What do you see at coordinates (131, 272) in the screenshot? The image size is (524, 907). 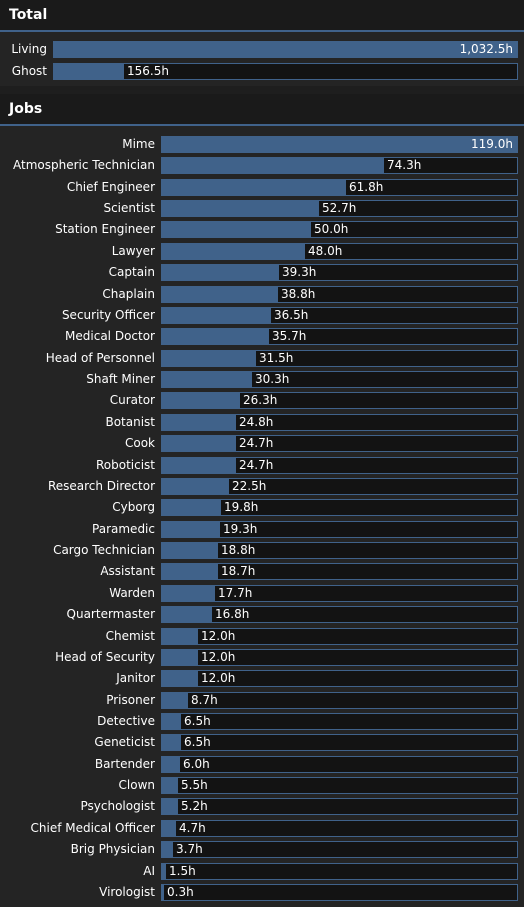 I see `stat-row-label: Captain` at bounding box center [131, 272].